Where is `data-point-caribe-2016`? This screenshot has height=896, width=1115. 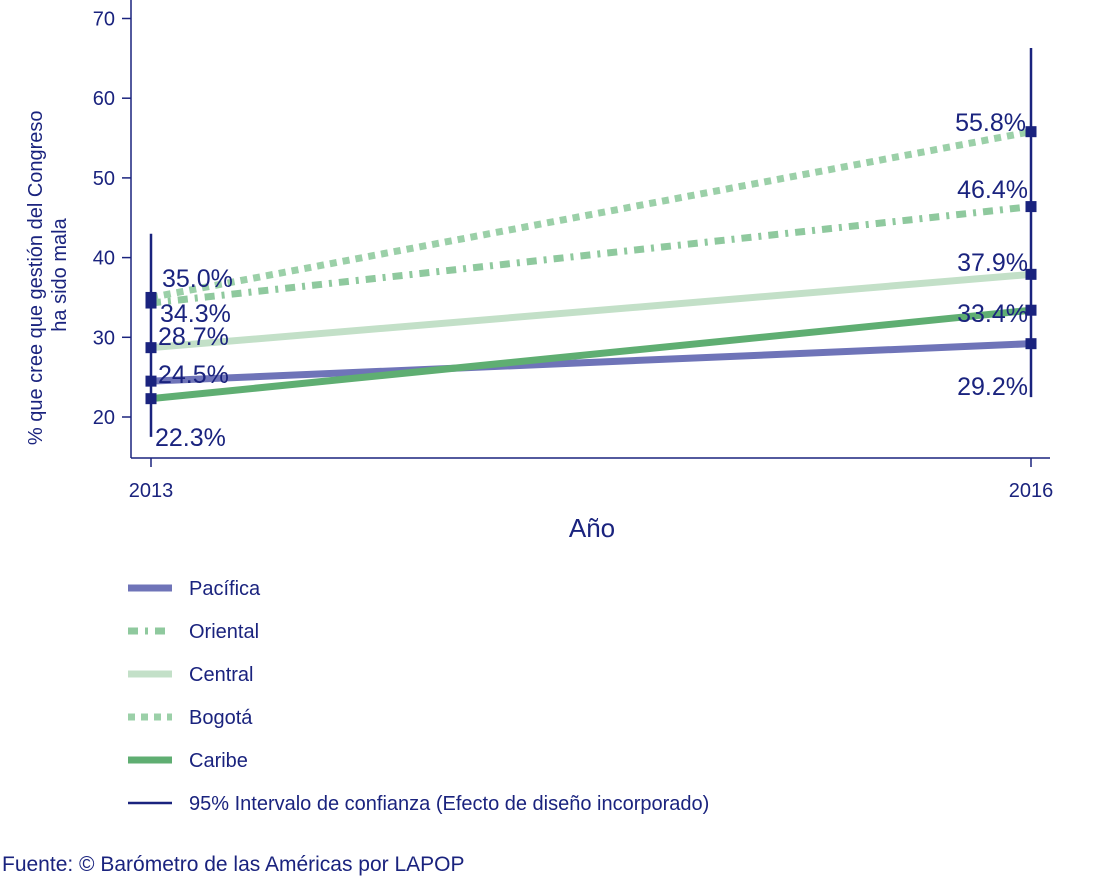 data-point-caribe-2016 is located at coordinates (1031, 310).